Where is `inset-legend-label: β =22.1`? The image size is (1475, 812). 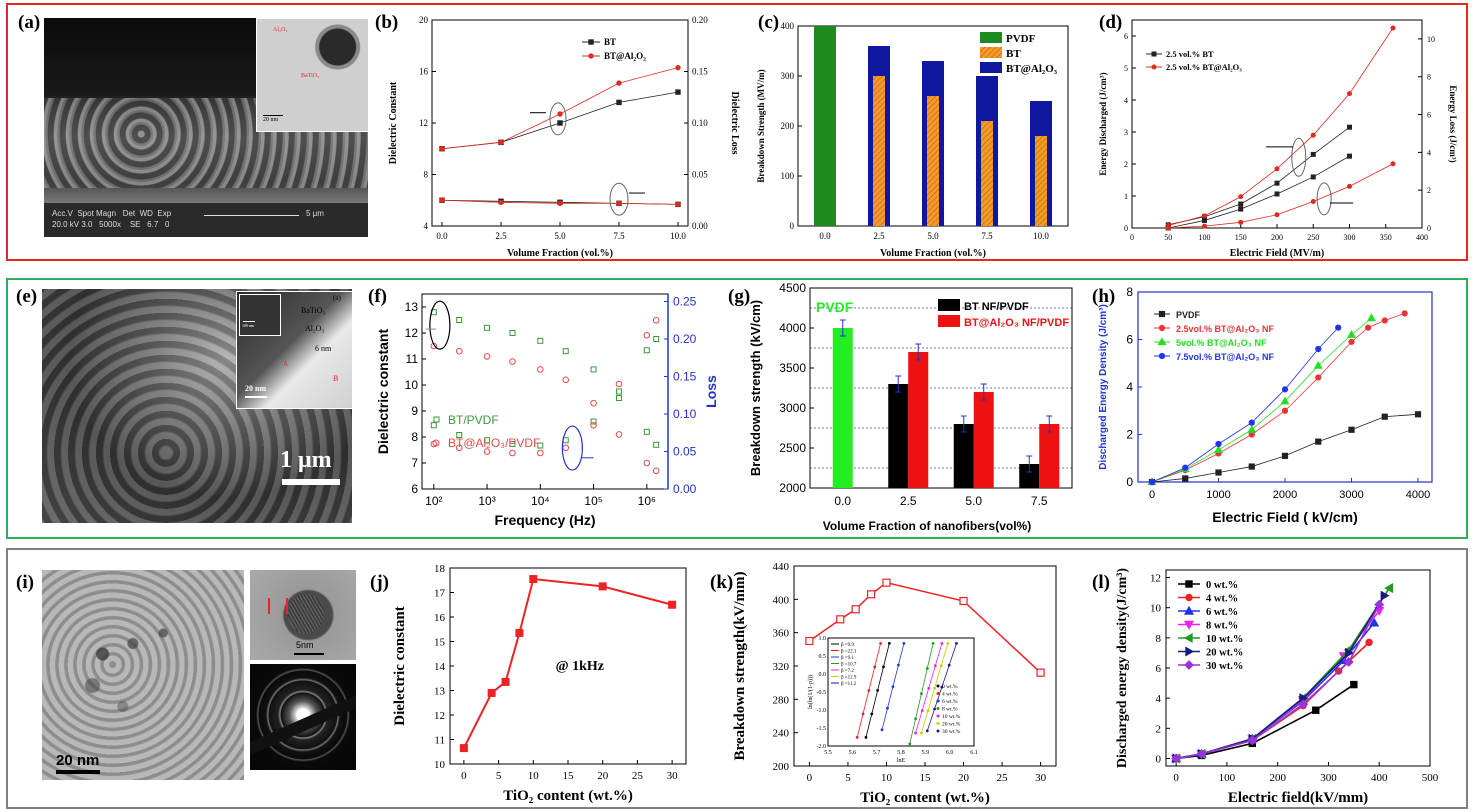 inset-legend-label: β =22.1 is located at coordinates (849, 652).